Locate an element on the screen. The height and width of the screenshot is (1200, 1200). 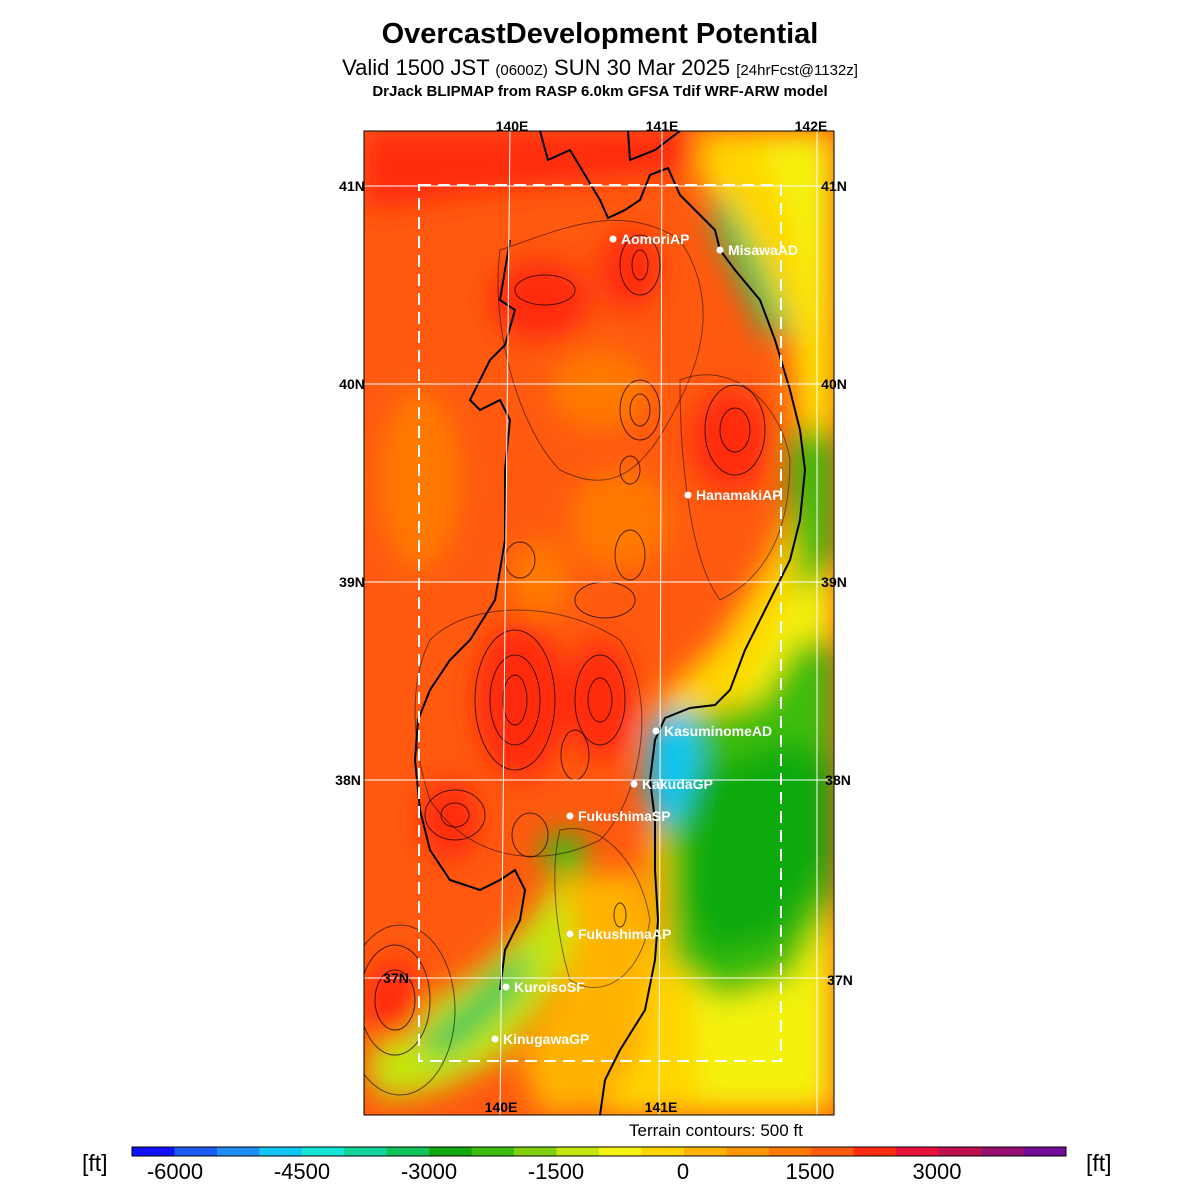
lon-label-top: 141E is located at coordinates (662, 126).